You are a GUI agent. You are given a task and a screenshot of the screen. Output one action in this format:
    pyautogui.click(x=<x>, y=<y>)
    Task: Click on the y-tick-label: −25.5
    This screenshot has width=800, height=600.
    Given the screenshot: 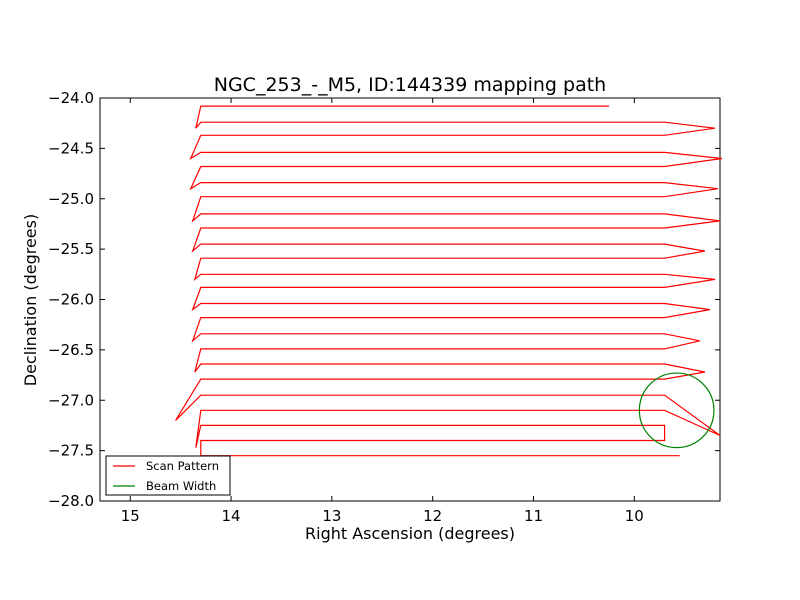 What is the action you would take?
    pyautogui.click(x=71, y=249)
    